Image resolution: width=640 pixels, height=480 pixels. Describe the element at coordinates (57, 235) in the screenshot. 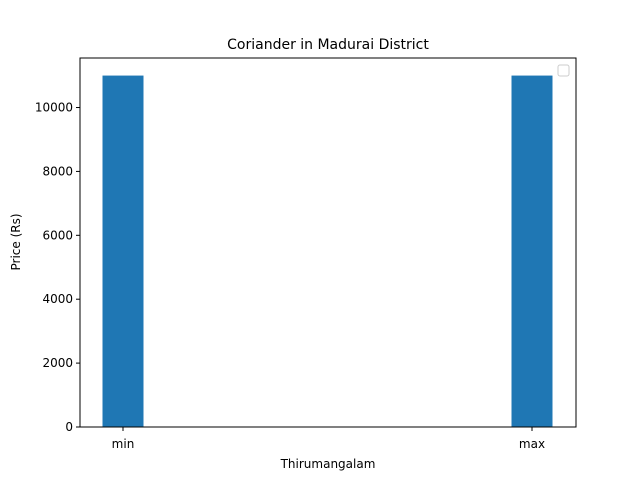

I see `y-tick-label: 6000` at that location.